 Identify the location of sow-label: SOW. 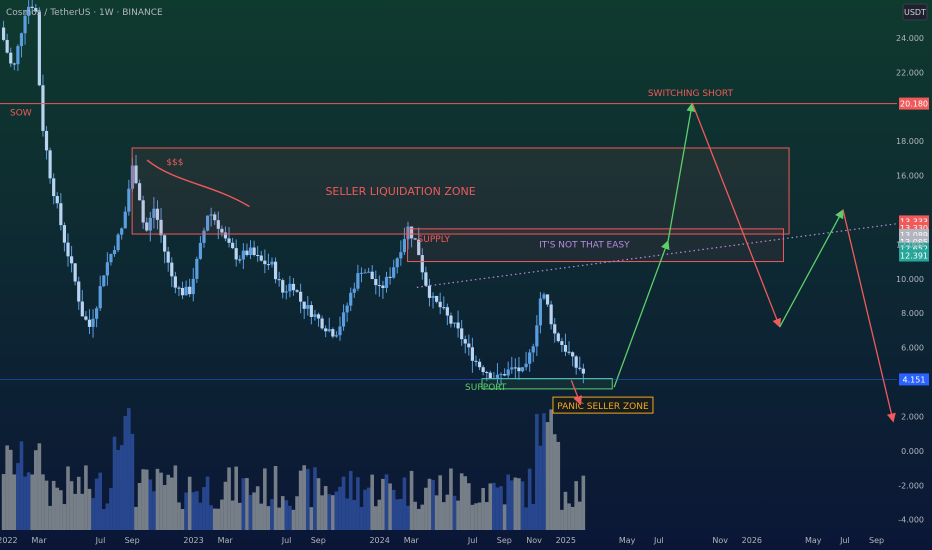
(21, 114).